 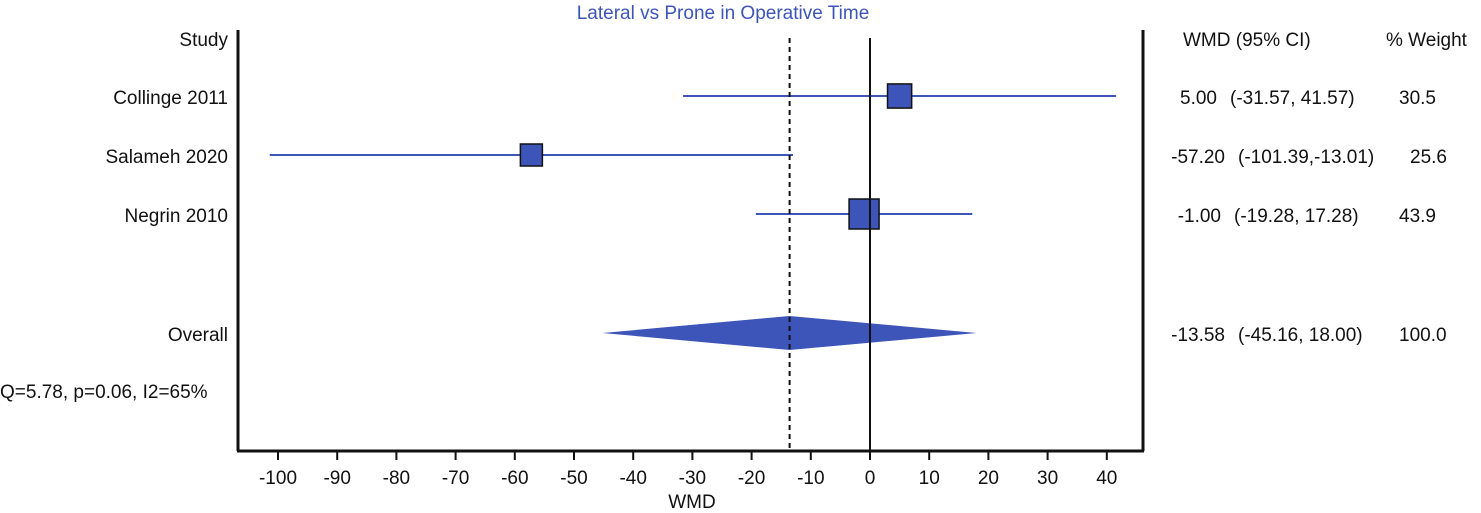 What do you see at coordinates (1427, 40) in the screenshot?
I see `weight-column-header: % Weight` at bounding box center [1427, 40].